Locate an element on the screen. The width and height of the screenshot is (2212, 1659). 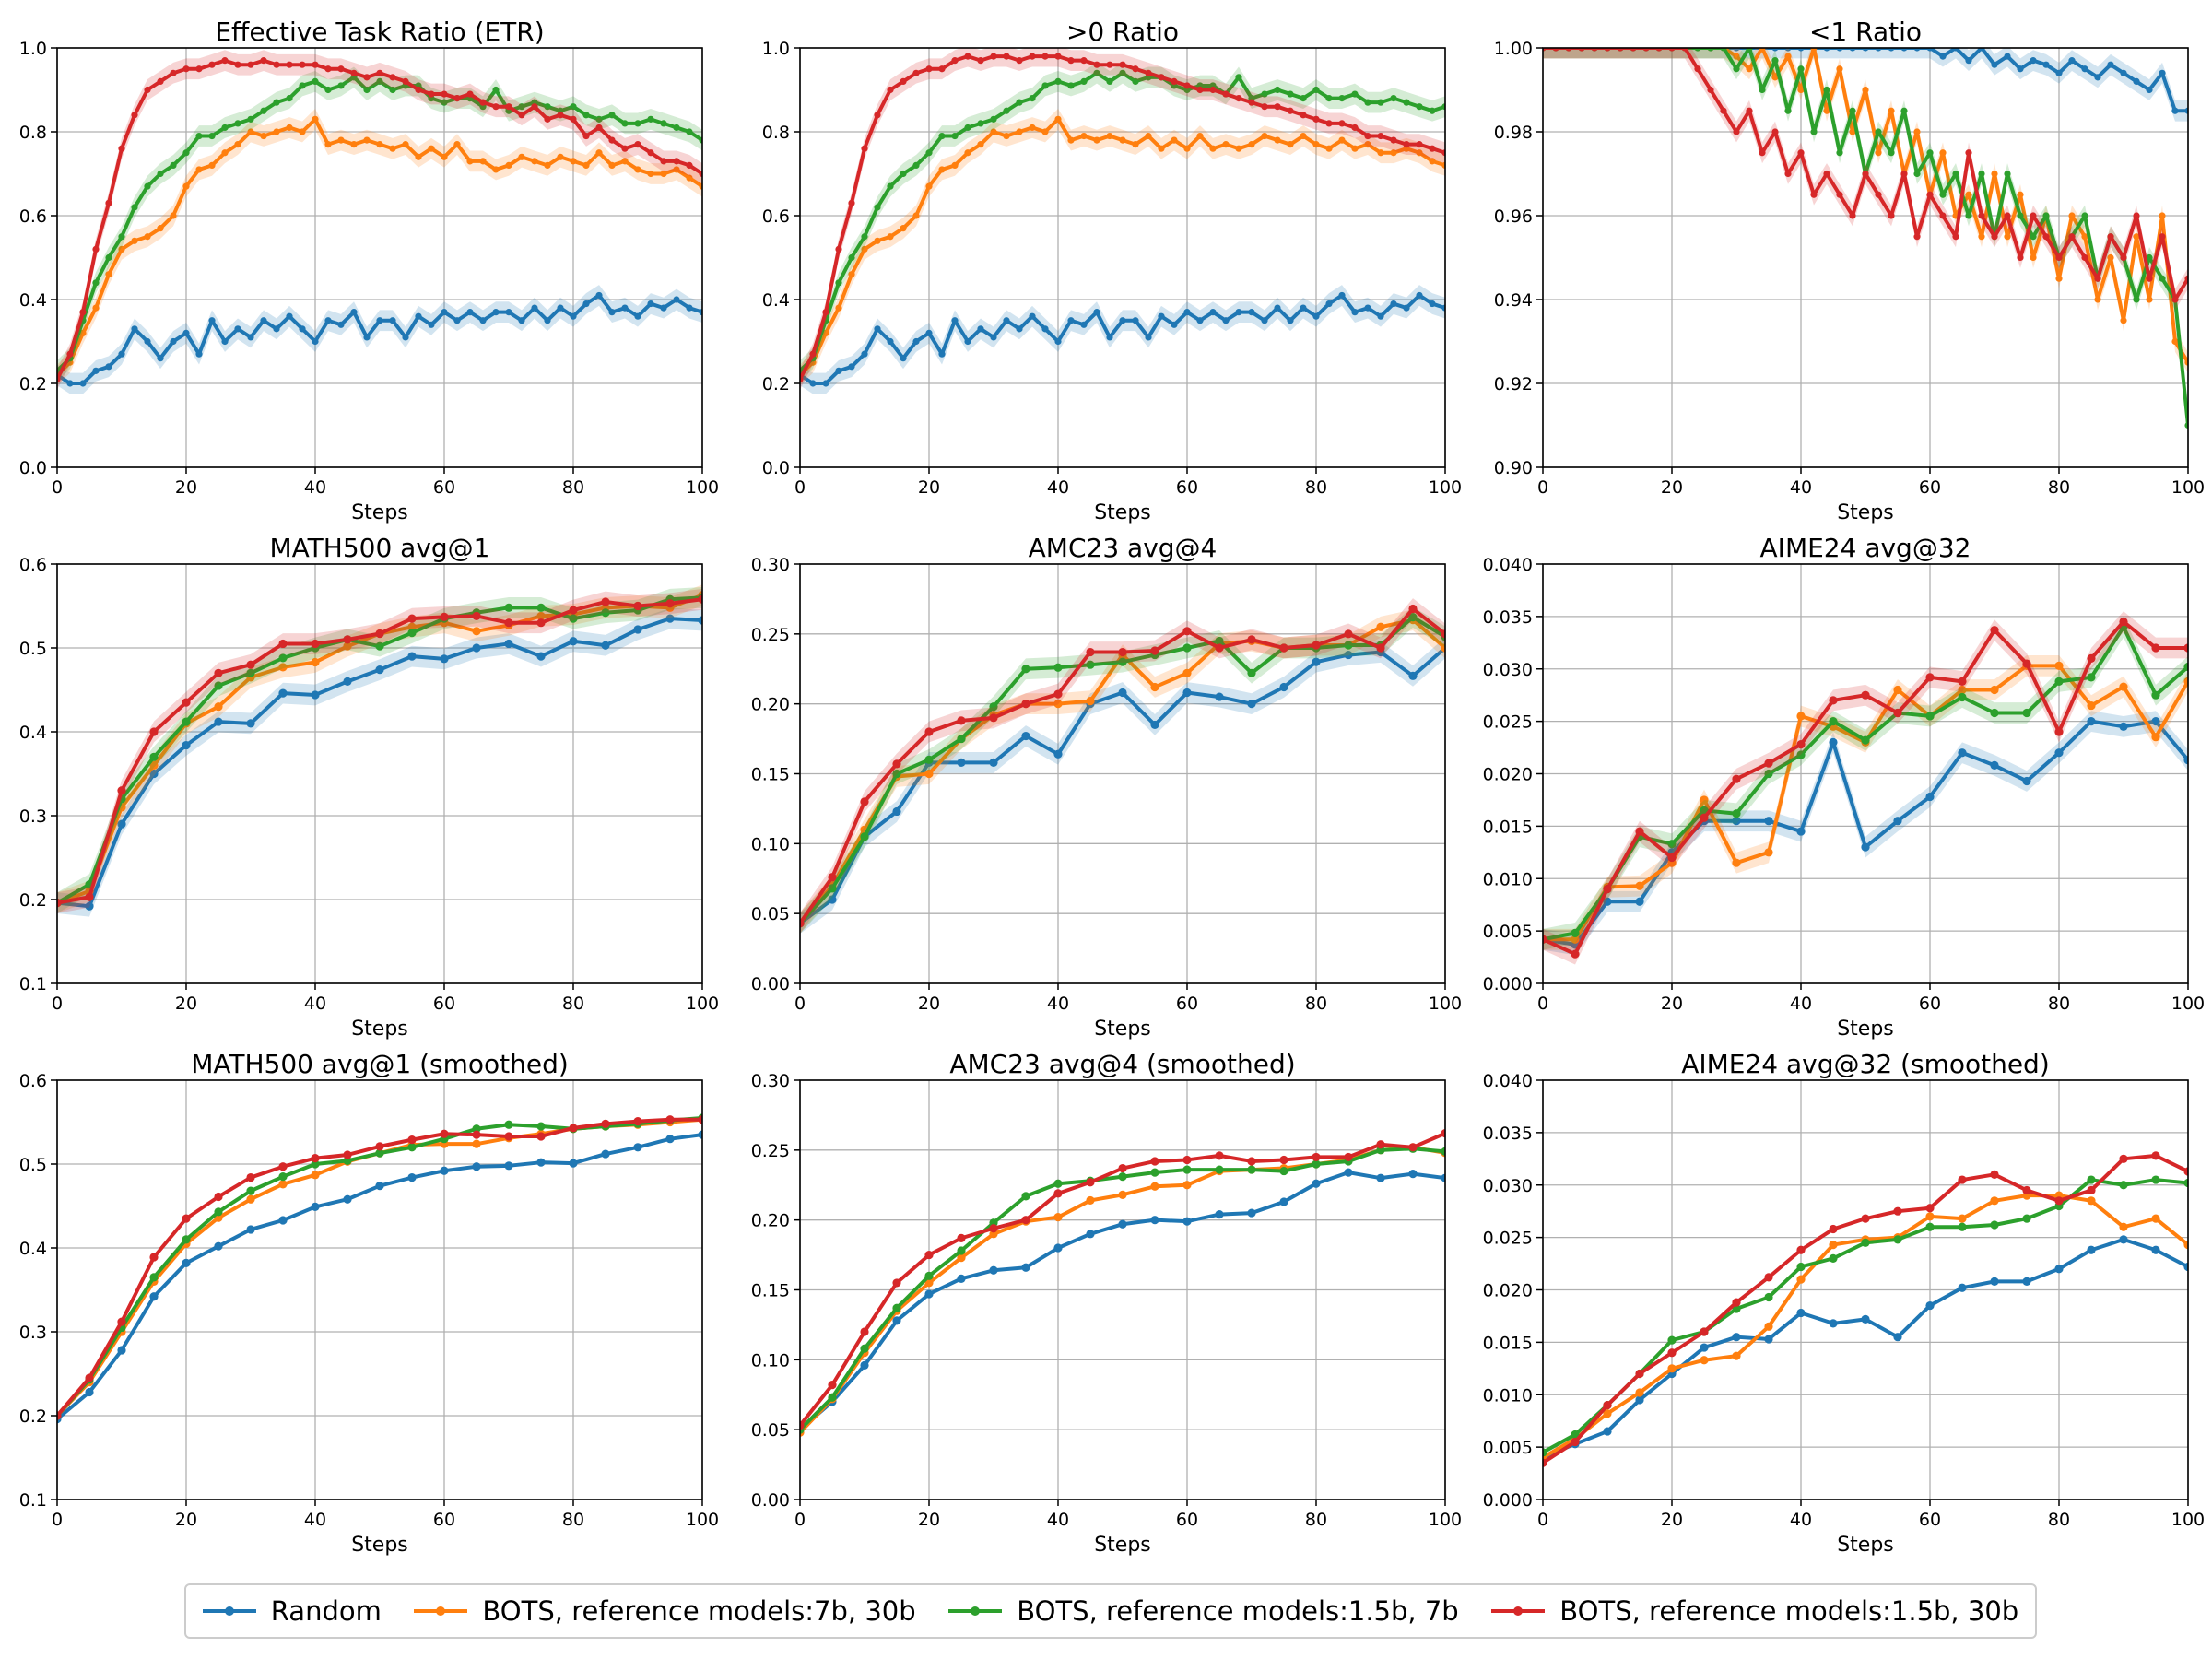
y-tick-label: 0.05 is located at coordinates (770, 1430).